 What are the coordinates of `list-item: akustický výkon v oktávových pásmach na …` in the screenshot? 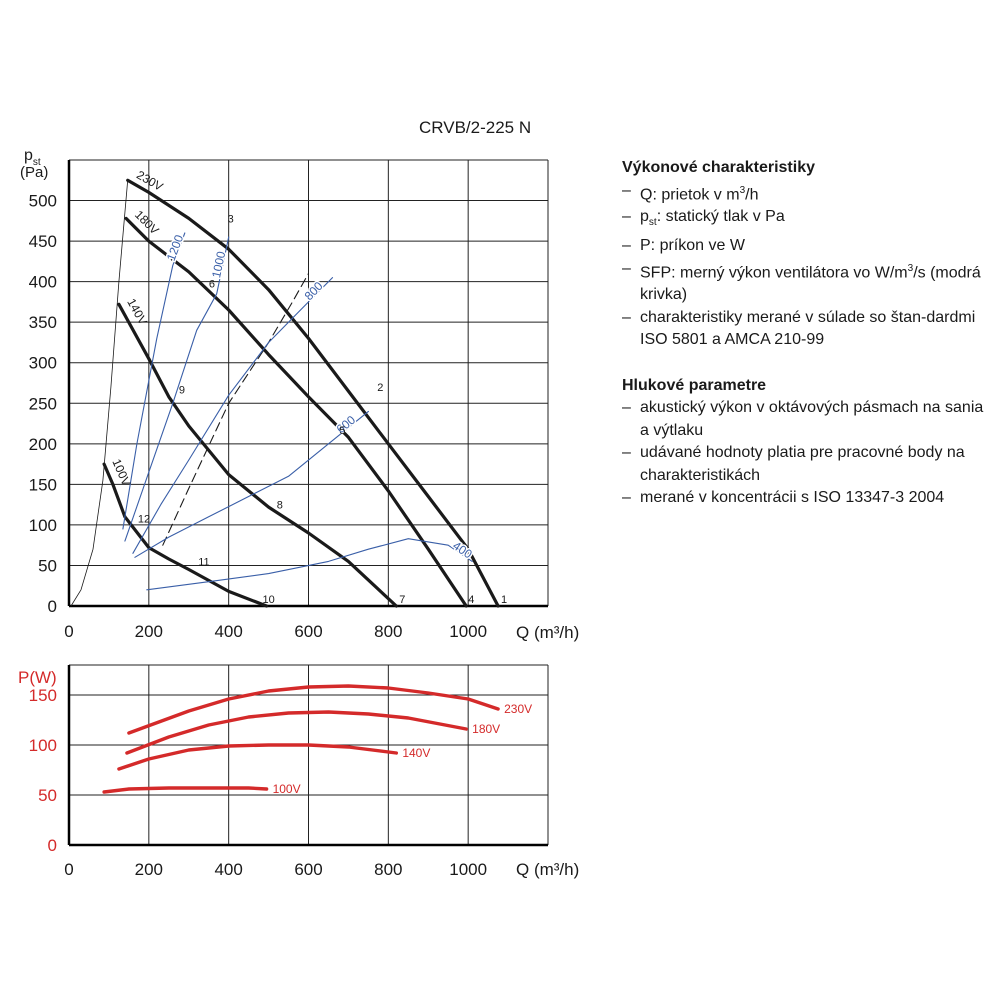 It's located at (808, 419).